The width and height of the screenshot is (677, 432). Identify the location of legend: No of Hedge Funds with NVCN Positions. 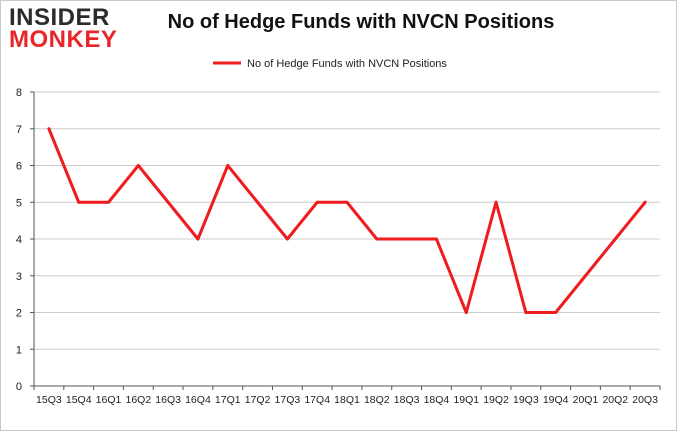
(330, 64).